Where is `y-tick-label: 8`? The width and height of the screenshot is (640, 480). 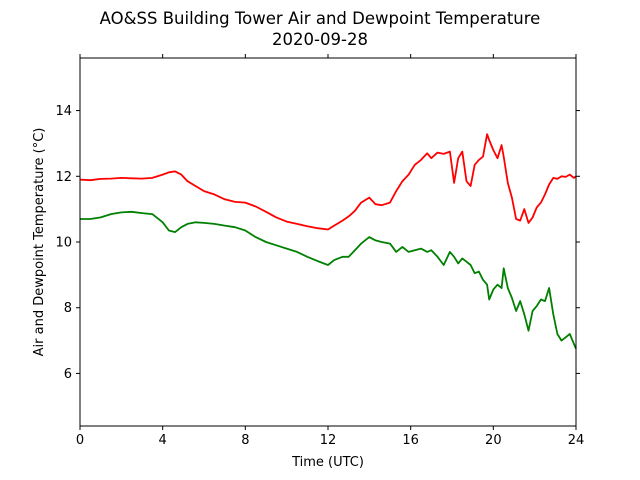 y-tick-label: 8 is located at coordinates (68, 308).